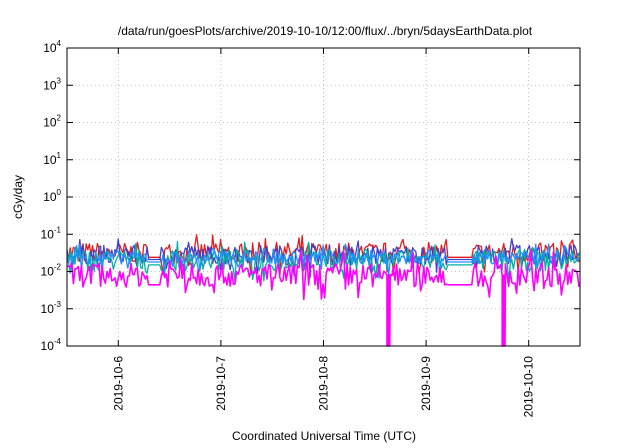 The width and height of the screenshot is (640, 448). I want to click on x-axis-label: Coordinated Universal Time (UTC), so click(324, 436).